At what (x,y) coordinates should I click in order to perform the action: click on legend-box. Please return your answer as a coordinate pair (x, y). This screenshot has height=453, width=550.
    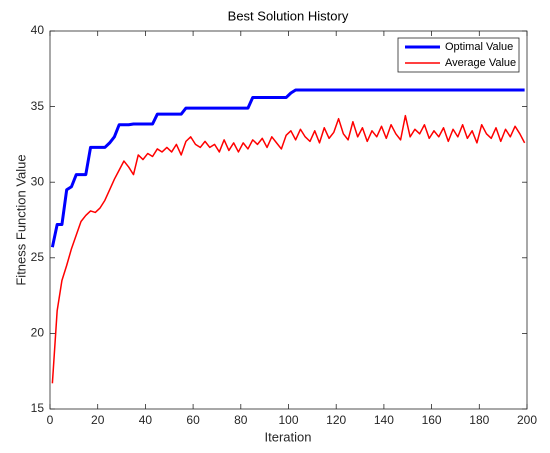
    Looking at the image, I should click on (458, 55).